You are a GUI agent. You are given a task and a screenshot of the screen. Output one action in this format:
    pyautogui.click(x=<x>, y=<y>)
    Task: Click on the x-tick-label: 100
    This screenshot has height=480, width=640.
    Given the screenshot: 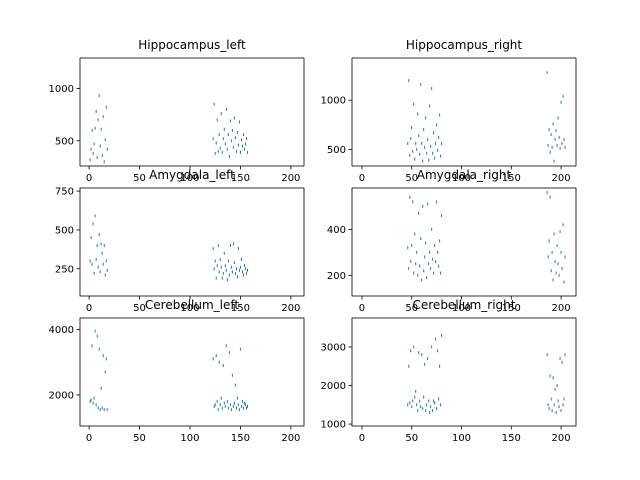 What is the action you would take?
    pyautogui.click(x=461, y=438)
    